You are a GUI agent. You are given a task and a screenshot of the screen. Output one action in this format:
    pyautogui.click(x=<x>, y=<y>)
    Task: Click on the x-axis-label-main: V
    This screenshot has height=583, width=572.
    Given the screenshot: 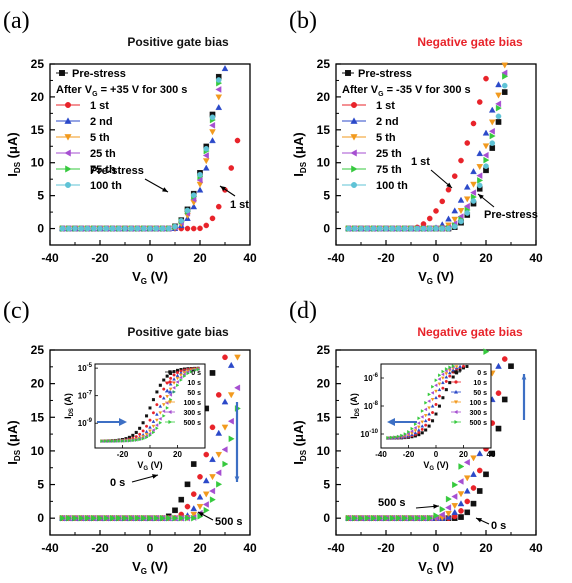 What is the action you would take?
    pyautogui.click(x=136, y=276)
    